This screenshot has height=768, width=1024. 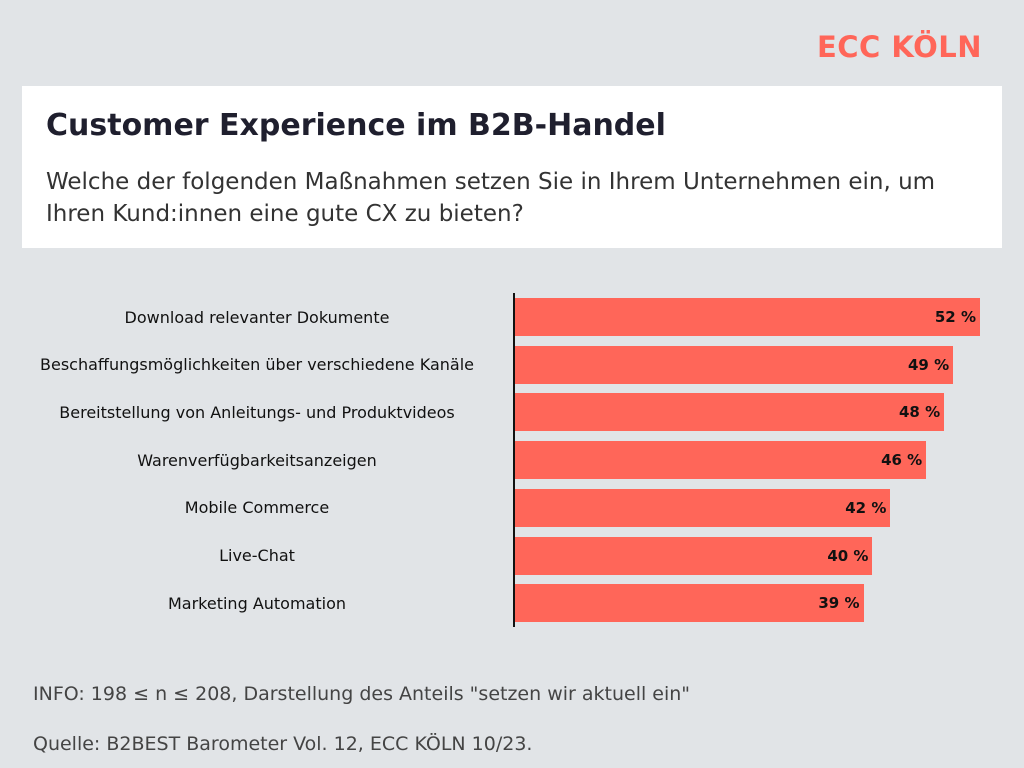 What do you see at coordinates (899, 47) in the screenshot?
I see `ecc-koeln-logo: ECC KÖLN` at bounding box center [899, 47].